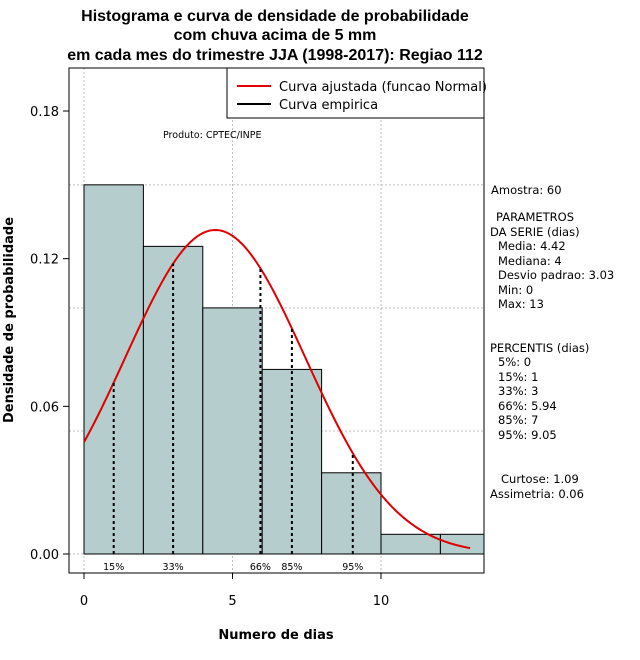  What do you see at coordinates (275, 35) in the screenshot?
I see `chart-title-line-2: com chuva acima de 5 mm` at bounding box center [275, 35].